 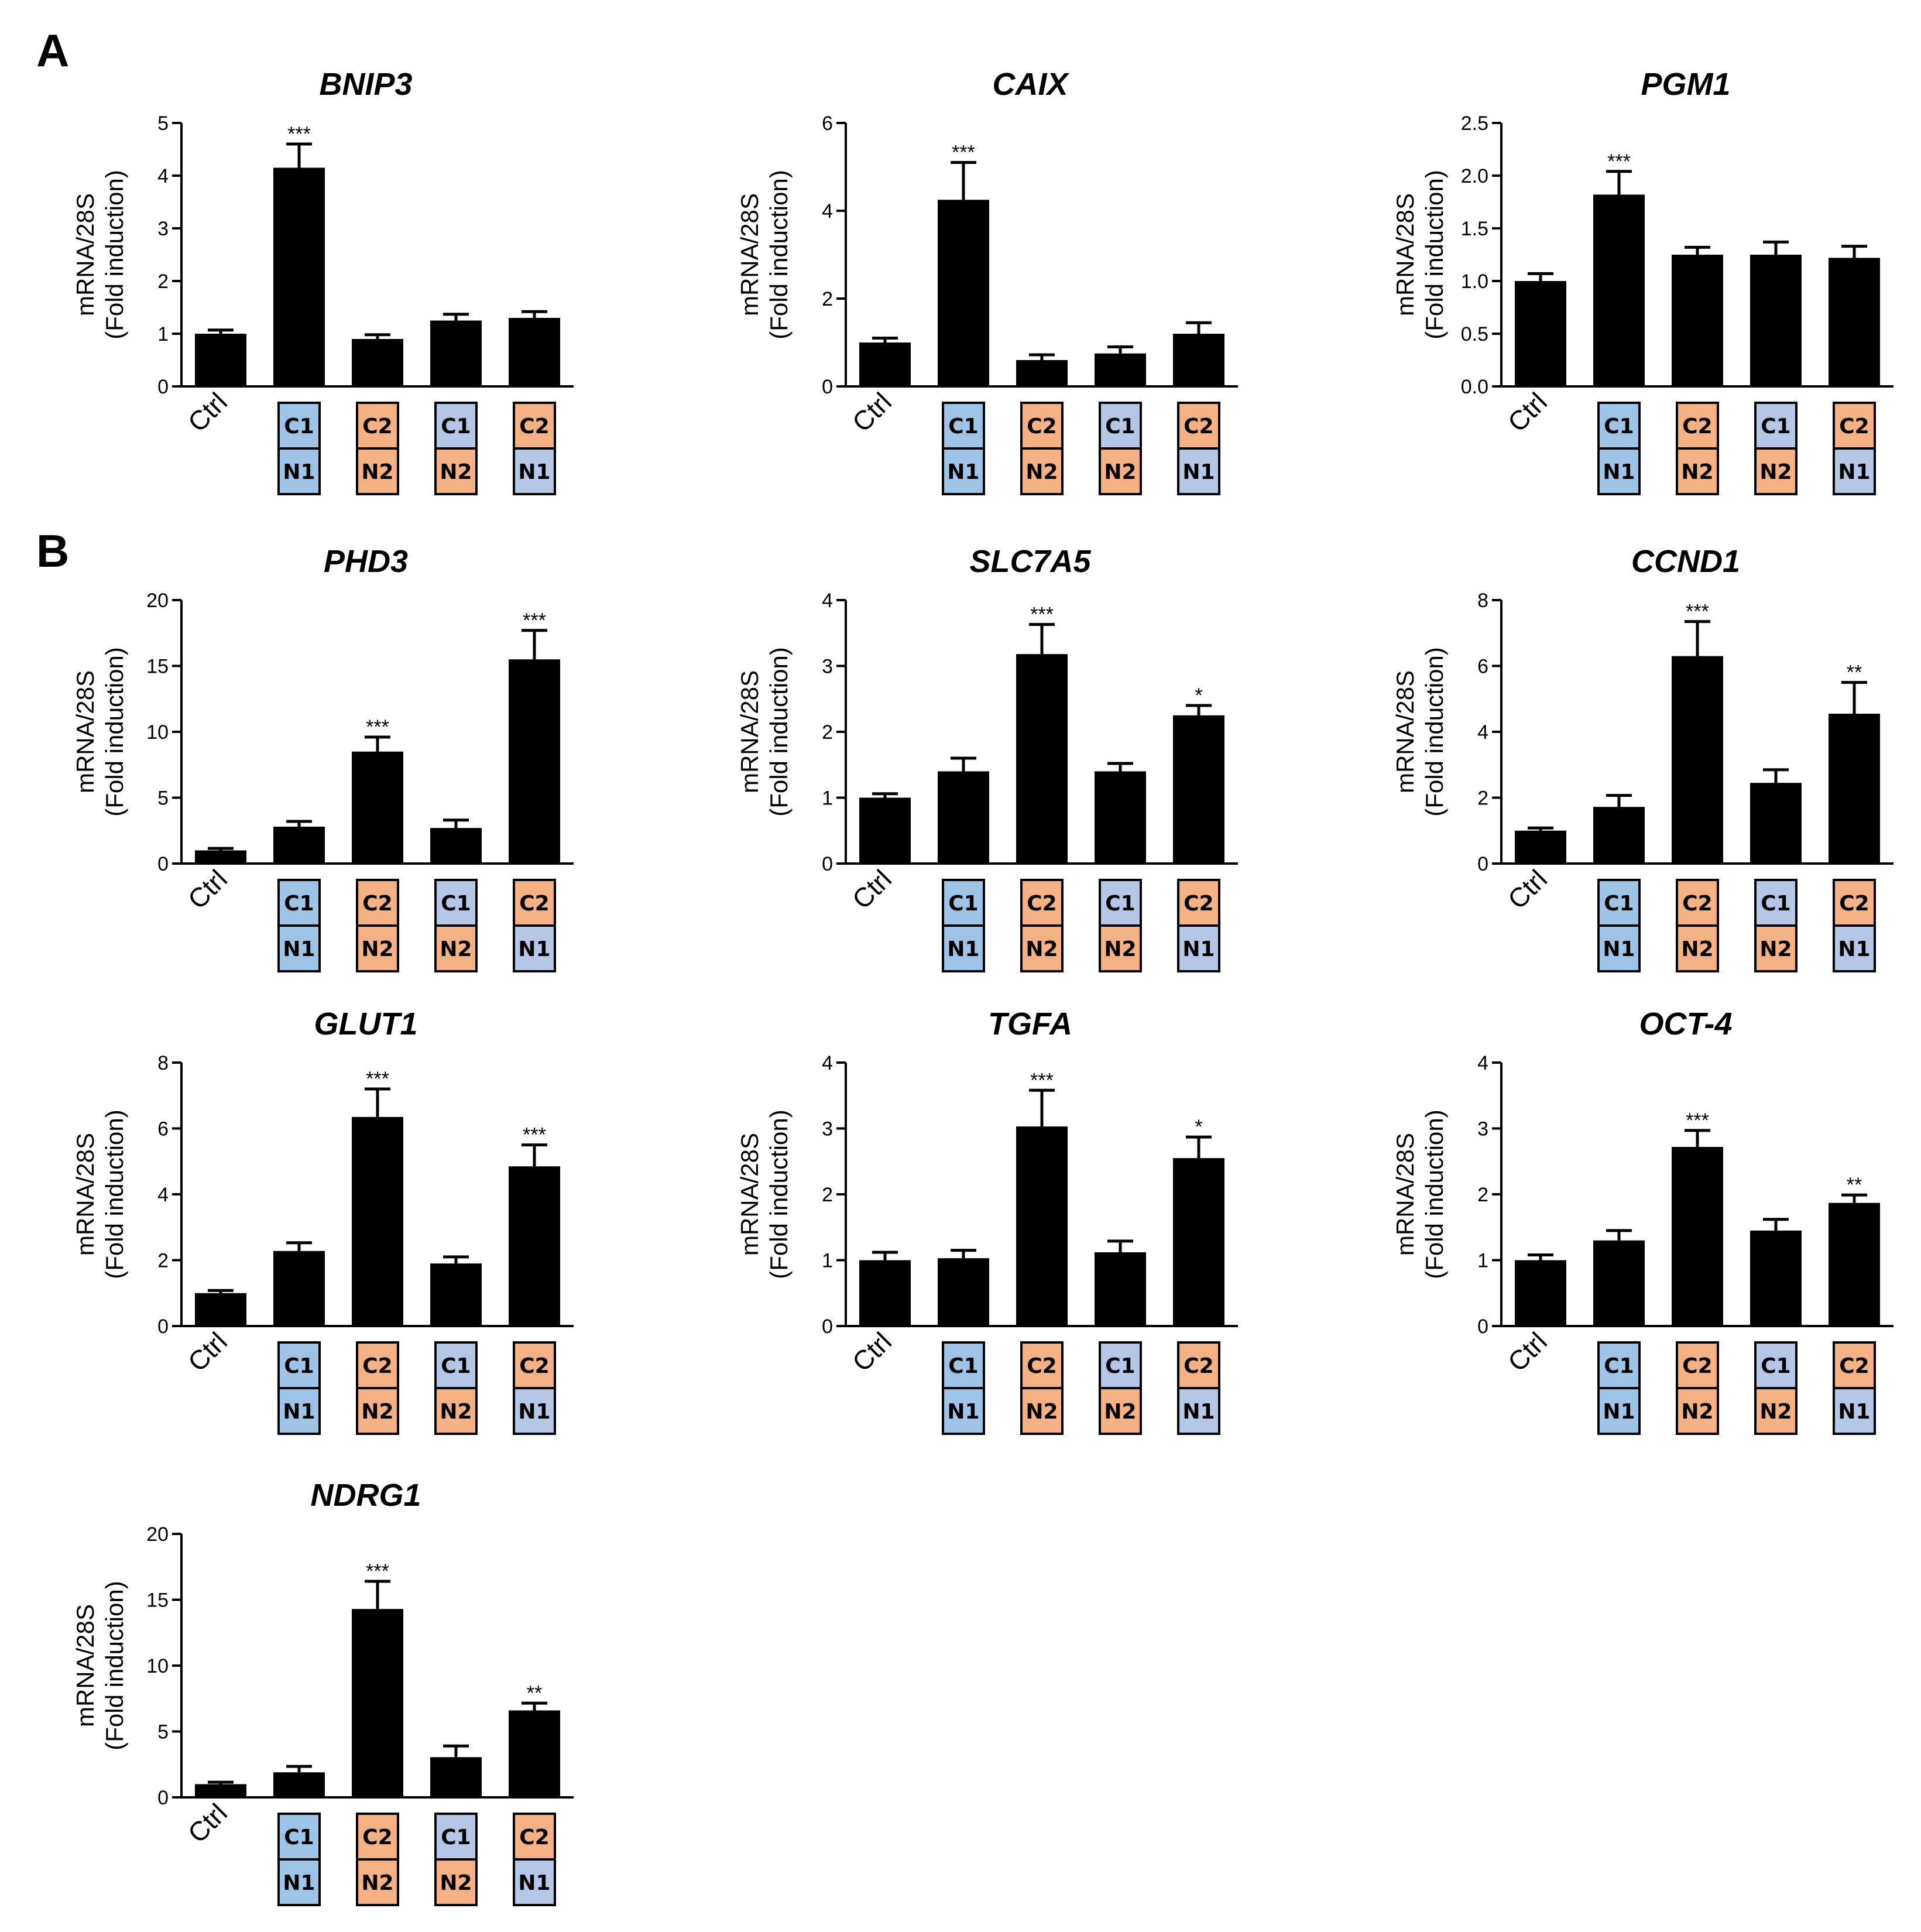 I want to click on y-tick-label: 1, so click(x=163, y=334).